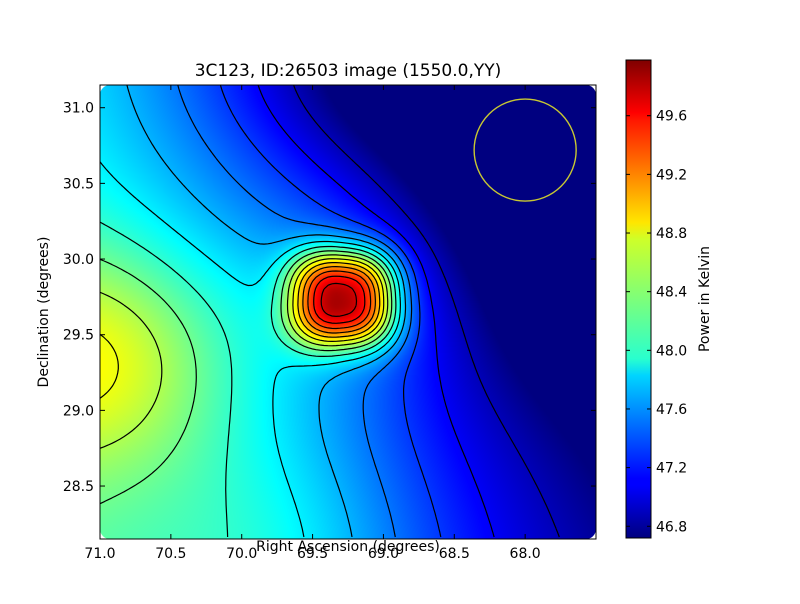 Image resolution: width=800 pixels, height=604 pixels. I want to click on colorbar-tick-label: 49.2, so click(671, 175).